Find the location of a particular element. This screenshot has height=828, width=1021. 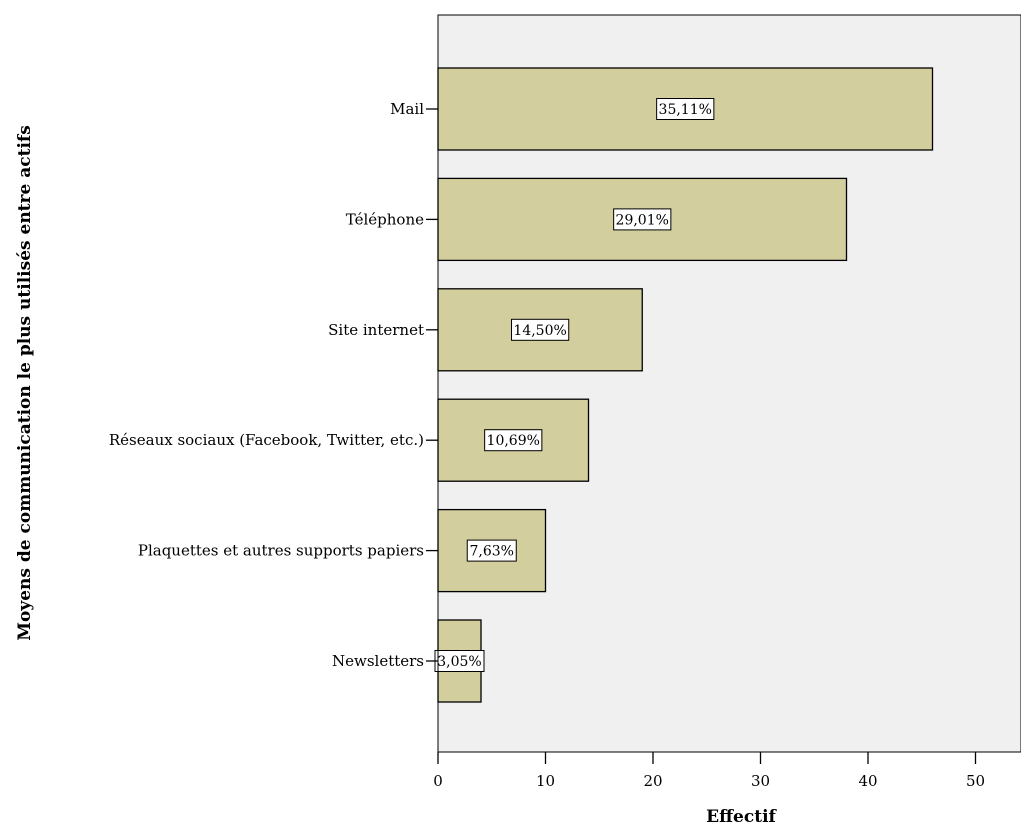

category-label: Site internet is located at coordinates (376, 330).